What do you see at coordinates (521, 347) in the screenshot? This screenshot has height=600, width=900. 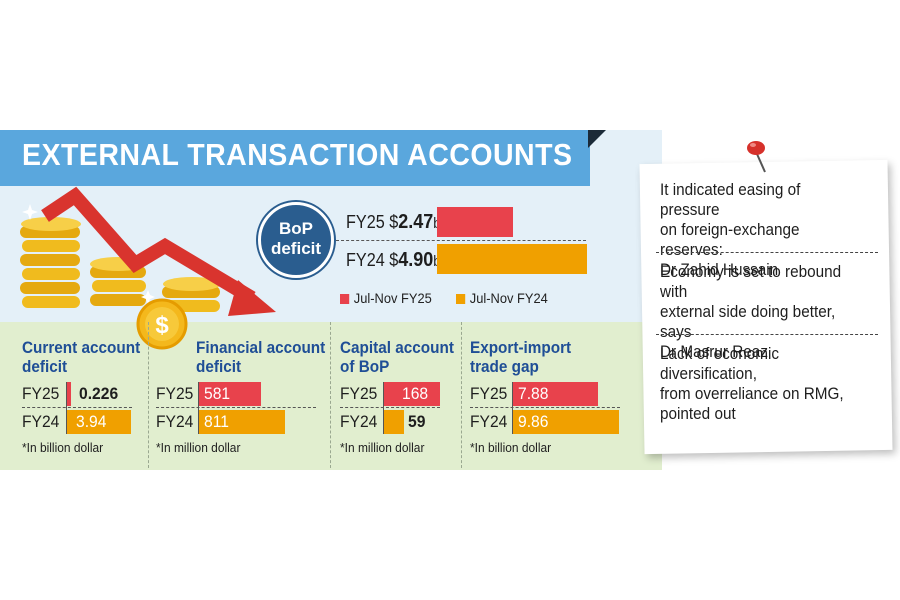 I see `title-line: Export-import` at bounding box center [521, 347].